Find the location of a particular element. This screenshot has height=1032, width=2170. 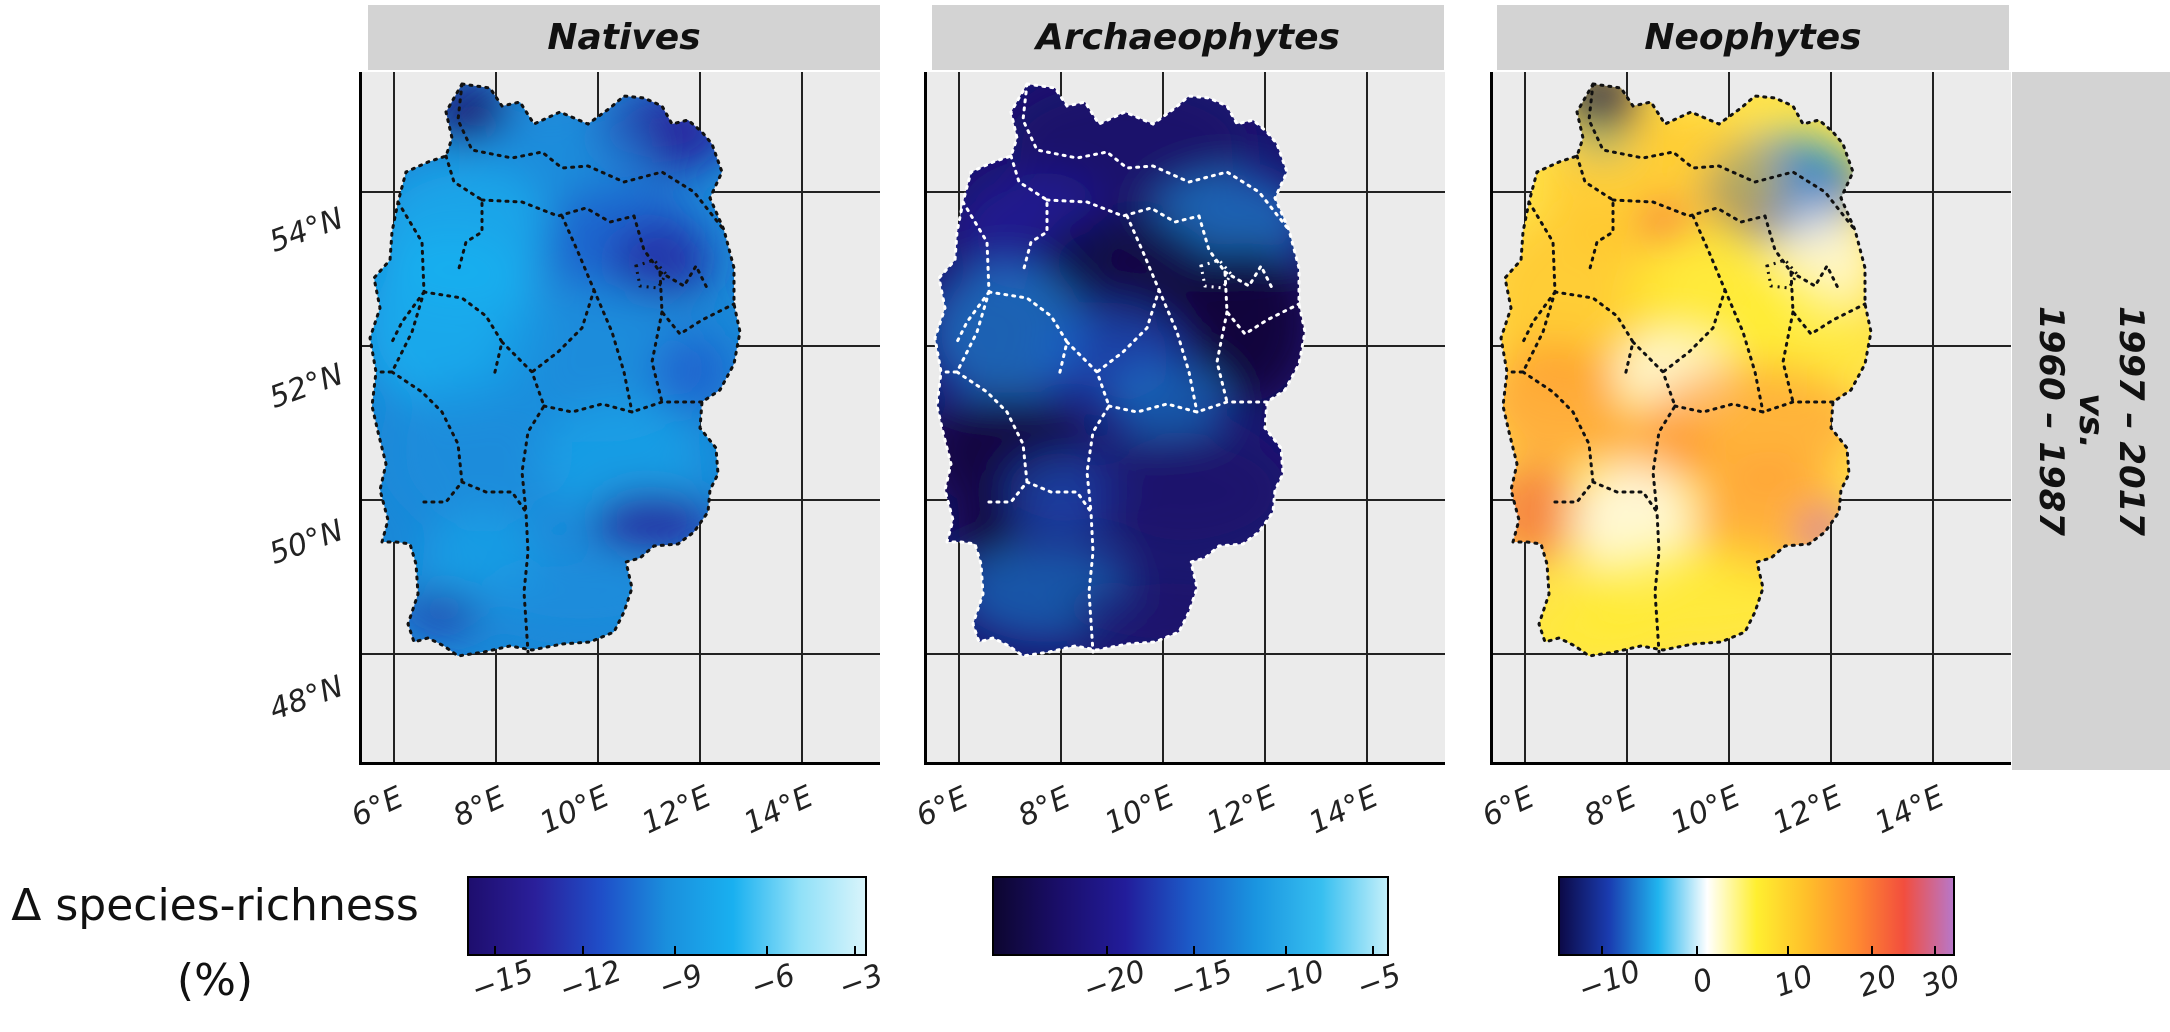

city-border-berlin is located at coordinates (1216, 274).